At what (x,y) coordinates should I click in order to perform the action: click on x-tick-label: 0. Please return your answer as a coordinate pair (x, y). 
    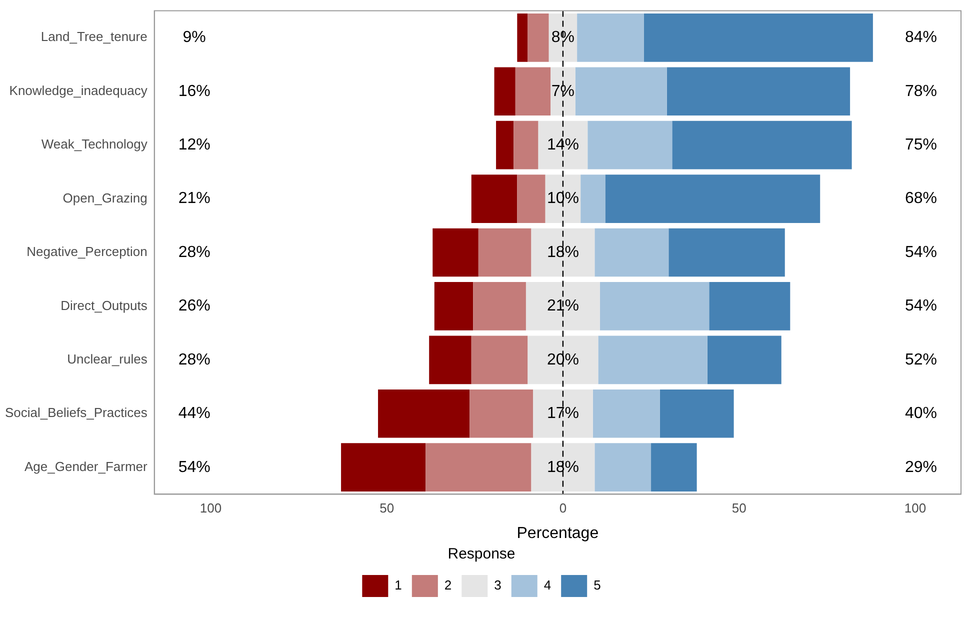
    Looking at the image, I should click on (563, 508).